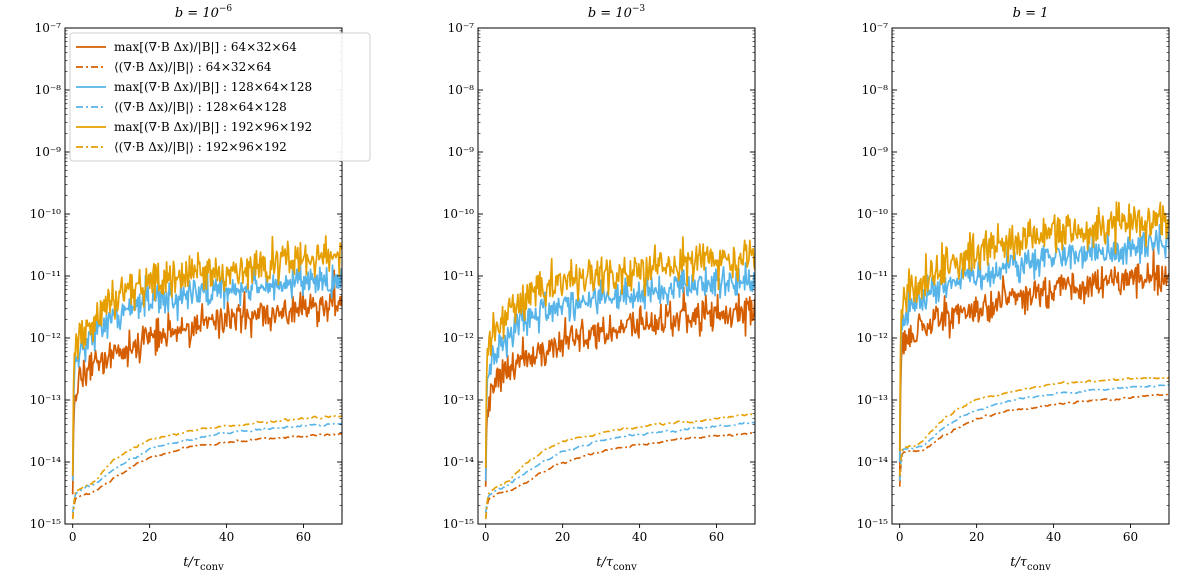 Image resolution: width=1200 pixels, height=580 pixels. I want to click on panel-title: b = 1, so click(1031, 13).